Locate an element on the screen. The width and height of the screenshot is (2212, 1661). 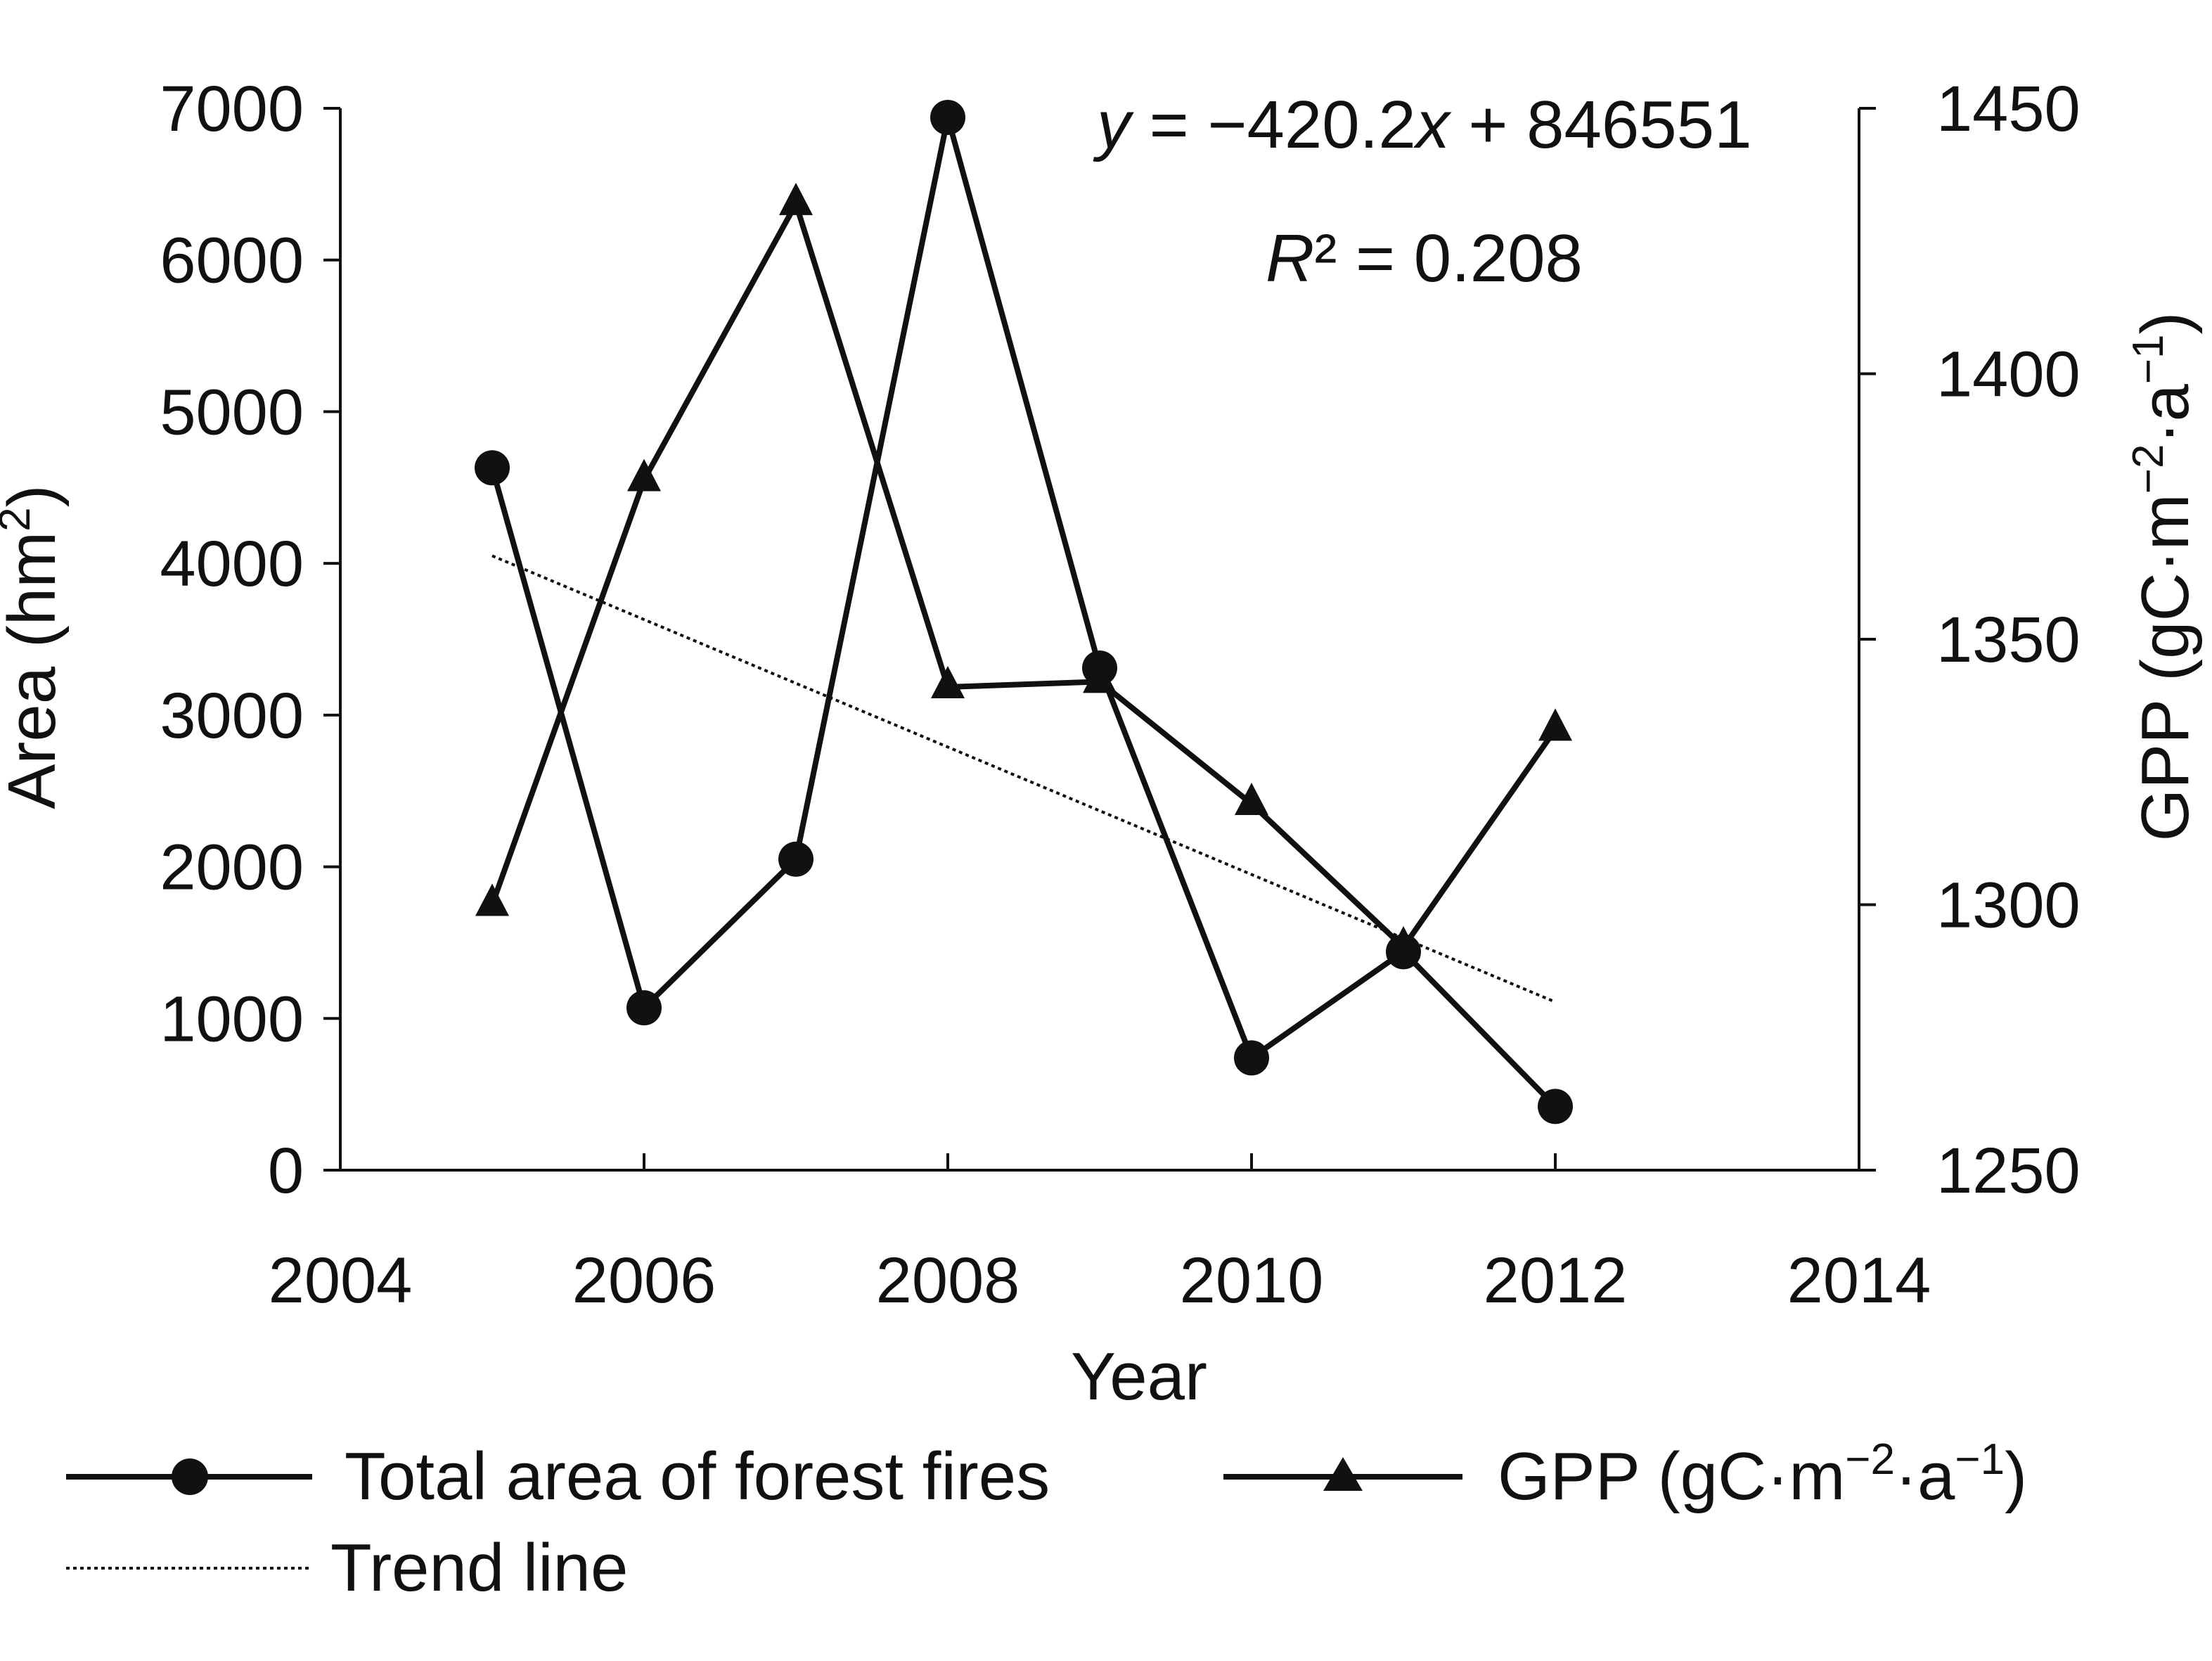
x-tick-label: 2014 is located at coordinates (1859, 1281).